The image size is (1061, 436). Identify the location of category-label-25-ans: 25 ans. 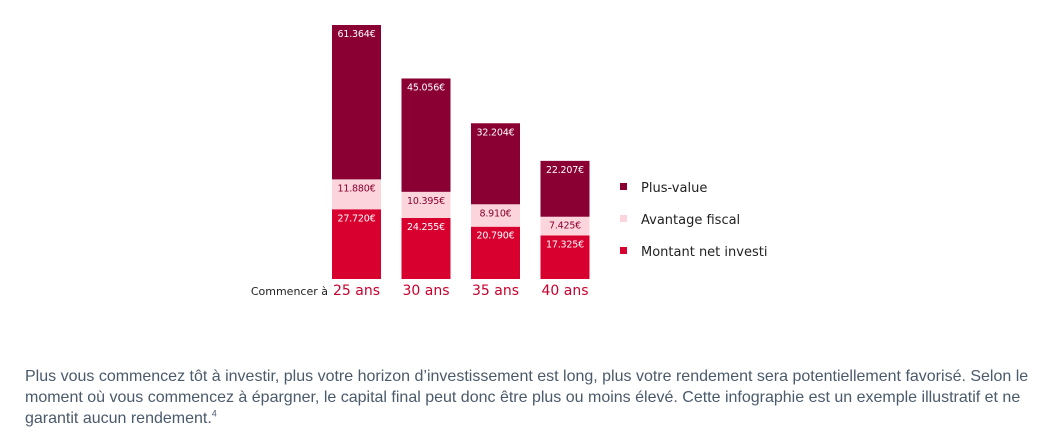
(356, 291).